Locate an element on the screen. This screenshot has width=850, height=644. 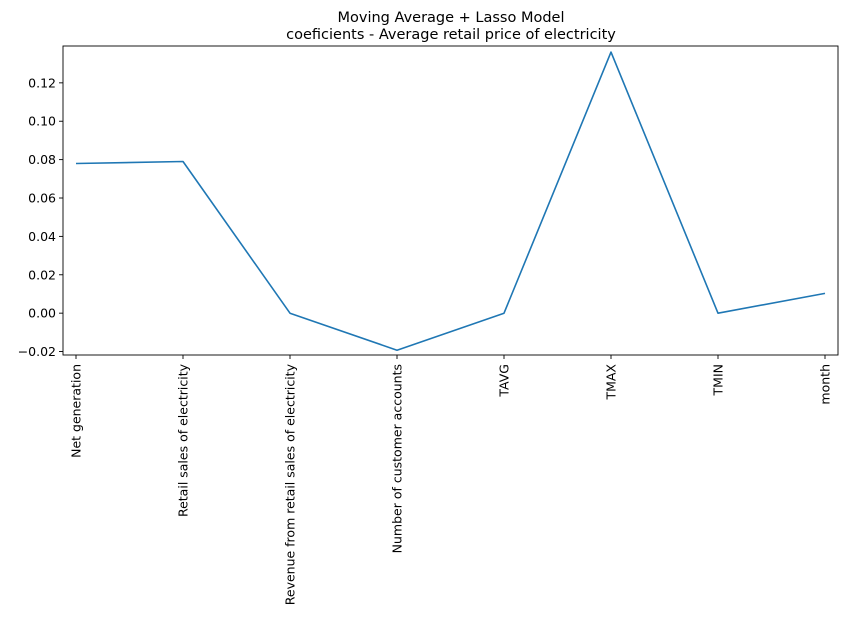
y-tick-label: −0.02 is located at coordinates (37, 351).